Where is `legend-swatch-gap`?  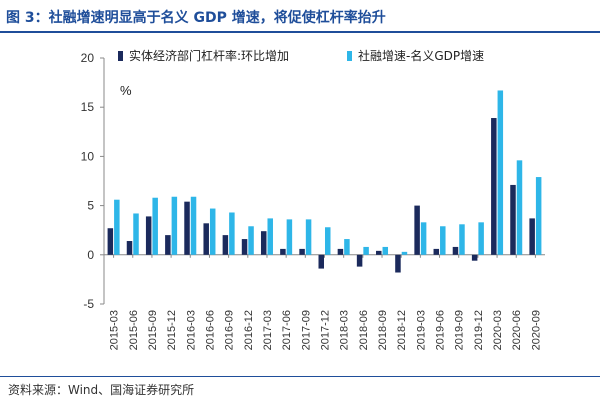
legend-swatch-gap is located at coordinates (349, 56).